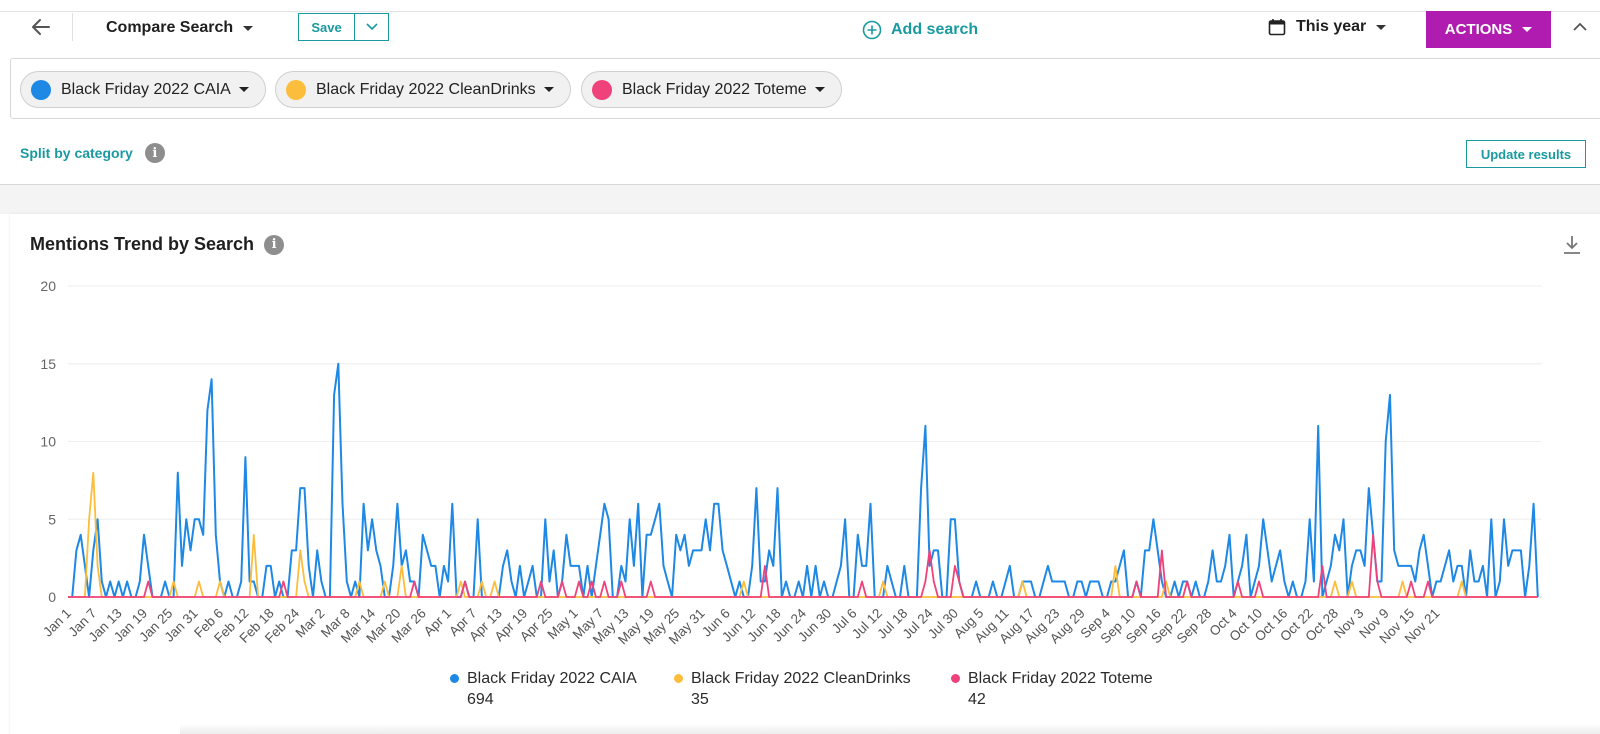 The width and height of the screenshot is (1600, 734). I want to click on back-arrow-icon, so click(41, 27).